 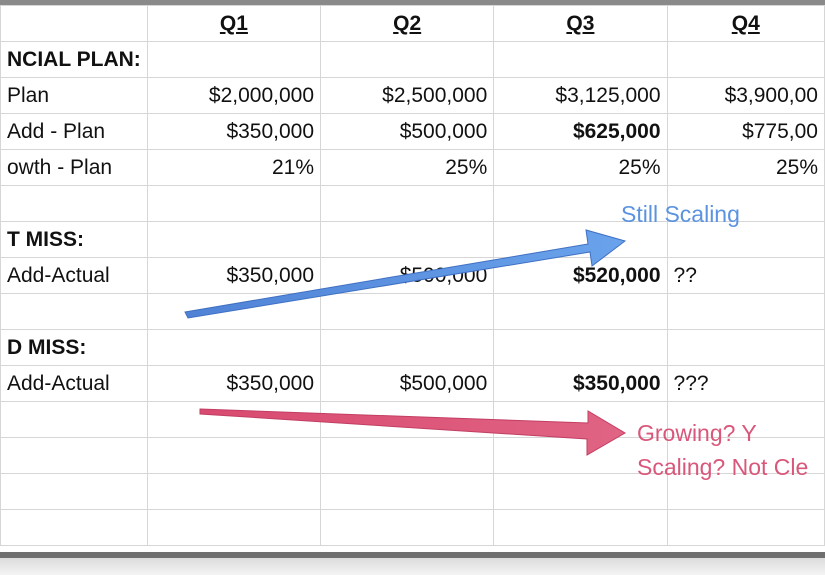 What do you see at coordinates (412, 2) in the screenshot?
I see `top-border` at bounding box center [412, 2].